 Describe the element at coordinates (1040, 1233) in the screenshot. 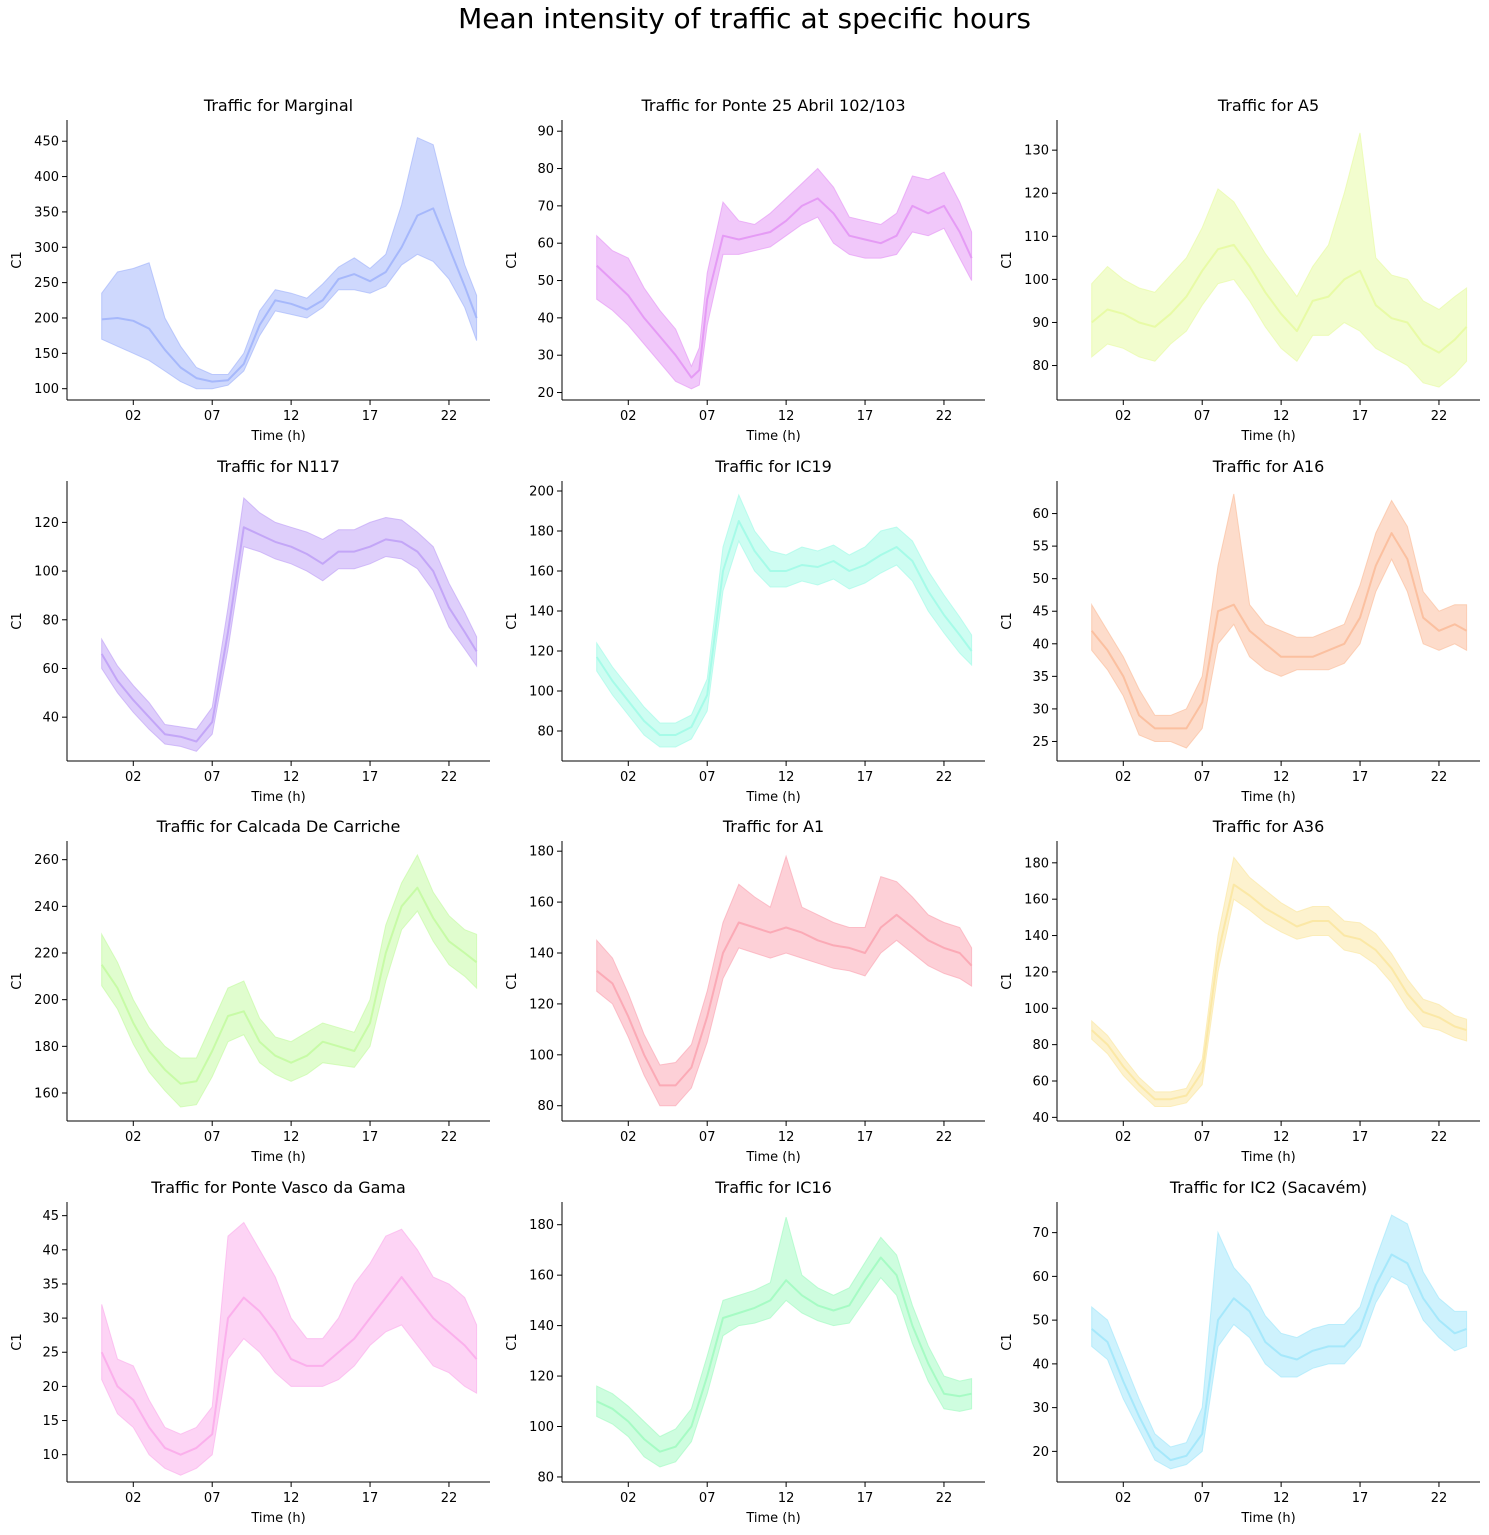

I see `y-tick-label: 70` at that location.